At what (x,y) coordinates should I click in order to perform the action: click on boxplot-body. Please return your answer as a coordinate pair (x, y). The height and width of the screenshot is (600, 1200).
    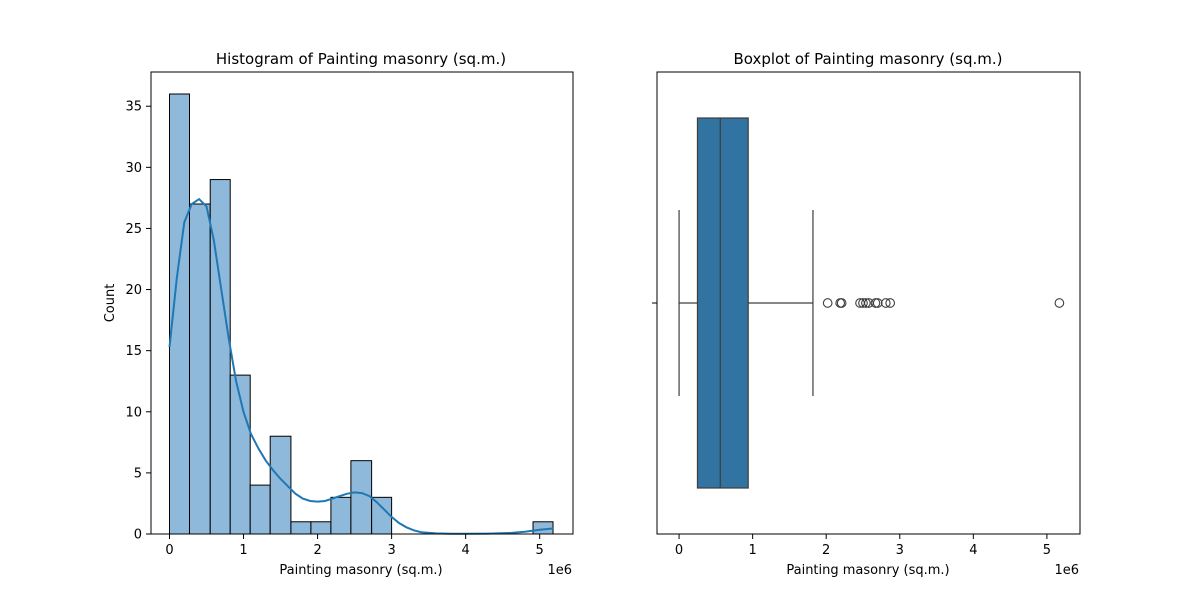
    Looking at the image, I should click on (746, 303).